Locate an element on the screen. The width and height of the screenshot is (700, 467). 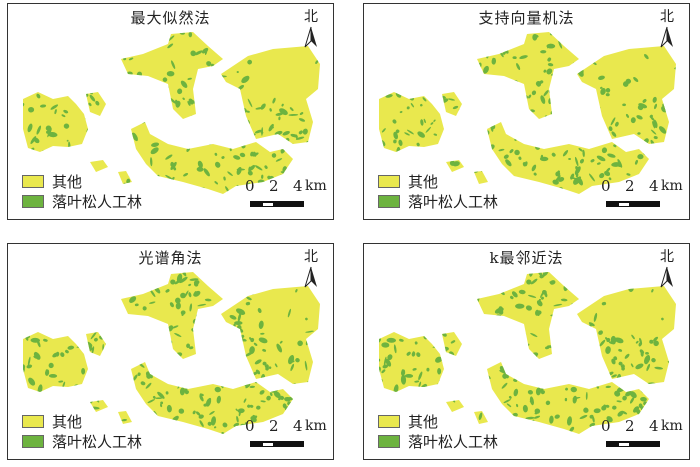
legend-label: 其他 is located at coordinates (423, 181).